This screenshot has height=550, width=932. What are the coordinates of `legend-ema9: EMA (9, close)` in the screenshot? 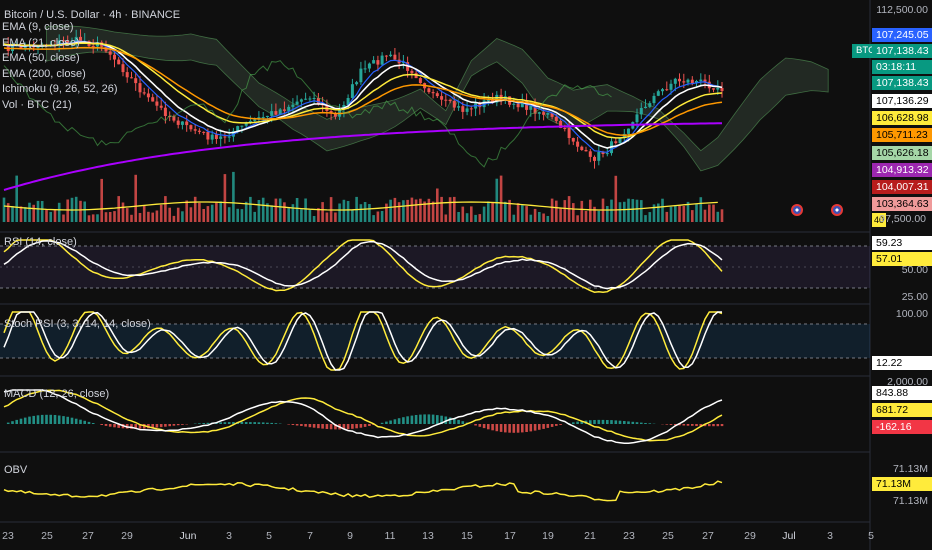 It's located at (38, 27).